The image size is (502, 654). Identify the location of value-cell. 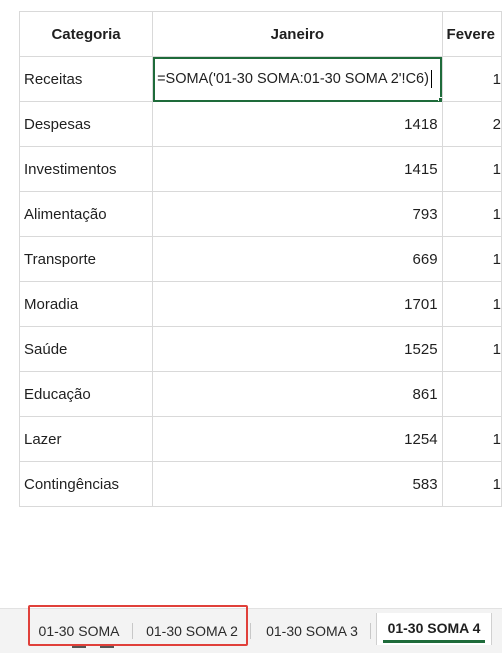
(471, 394).